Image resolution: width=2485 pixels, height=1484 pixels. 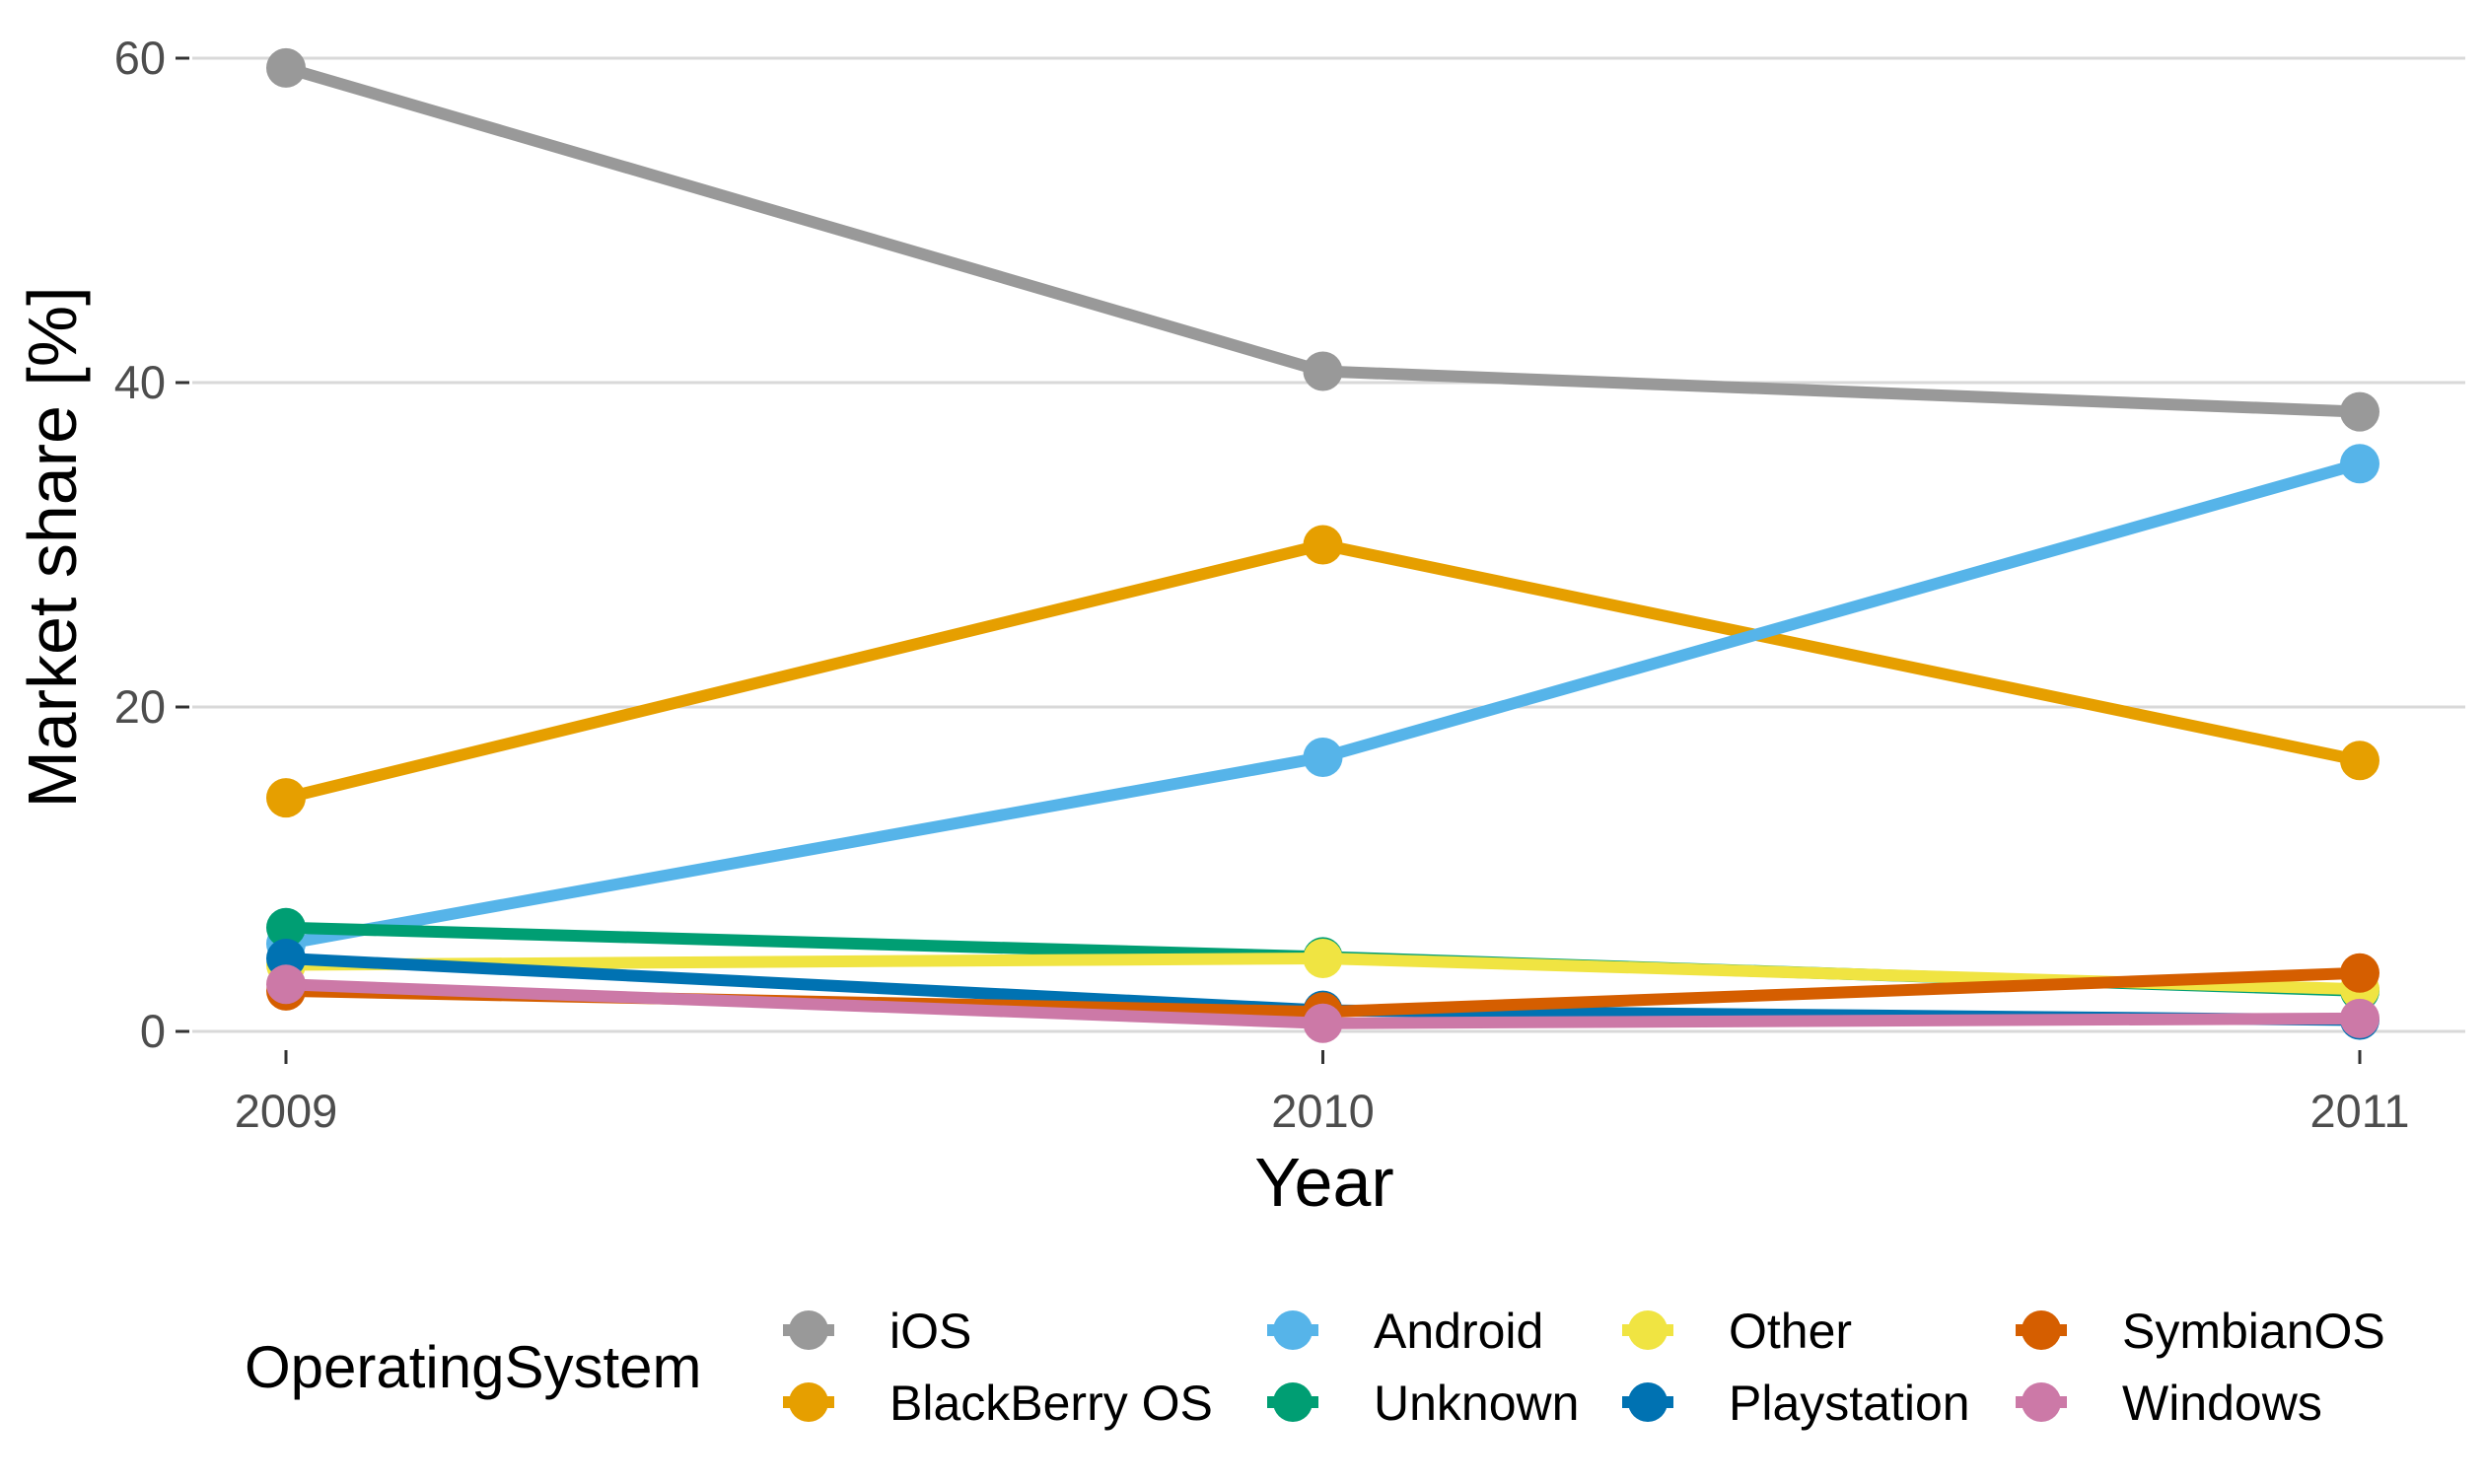 What do you see at coordinates (286, 798) in the screenshot?
I see `data-point-blackberry-os-2009` at bounding box center [286, 798].